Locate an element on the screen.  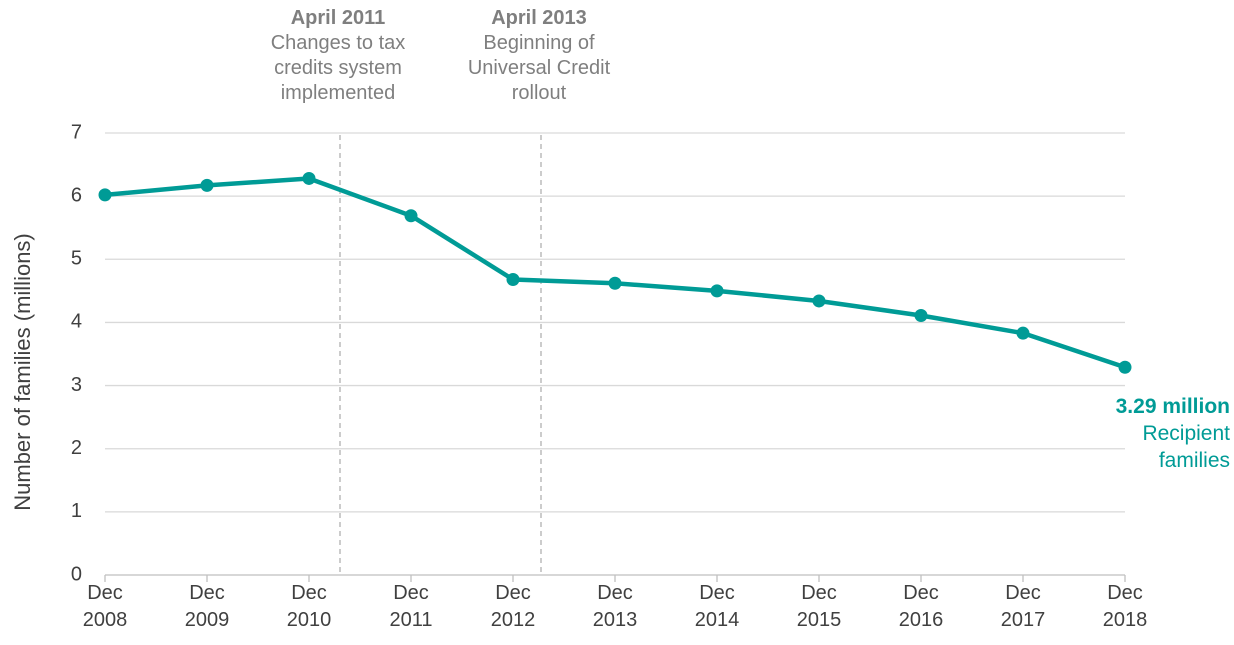
annotation-text: Beginning of Universal Credit rollout is located at coordinates (539, 68).